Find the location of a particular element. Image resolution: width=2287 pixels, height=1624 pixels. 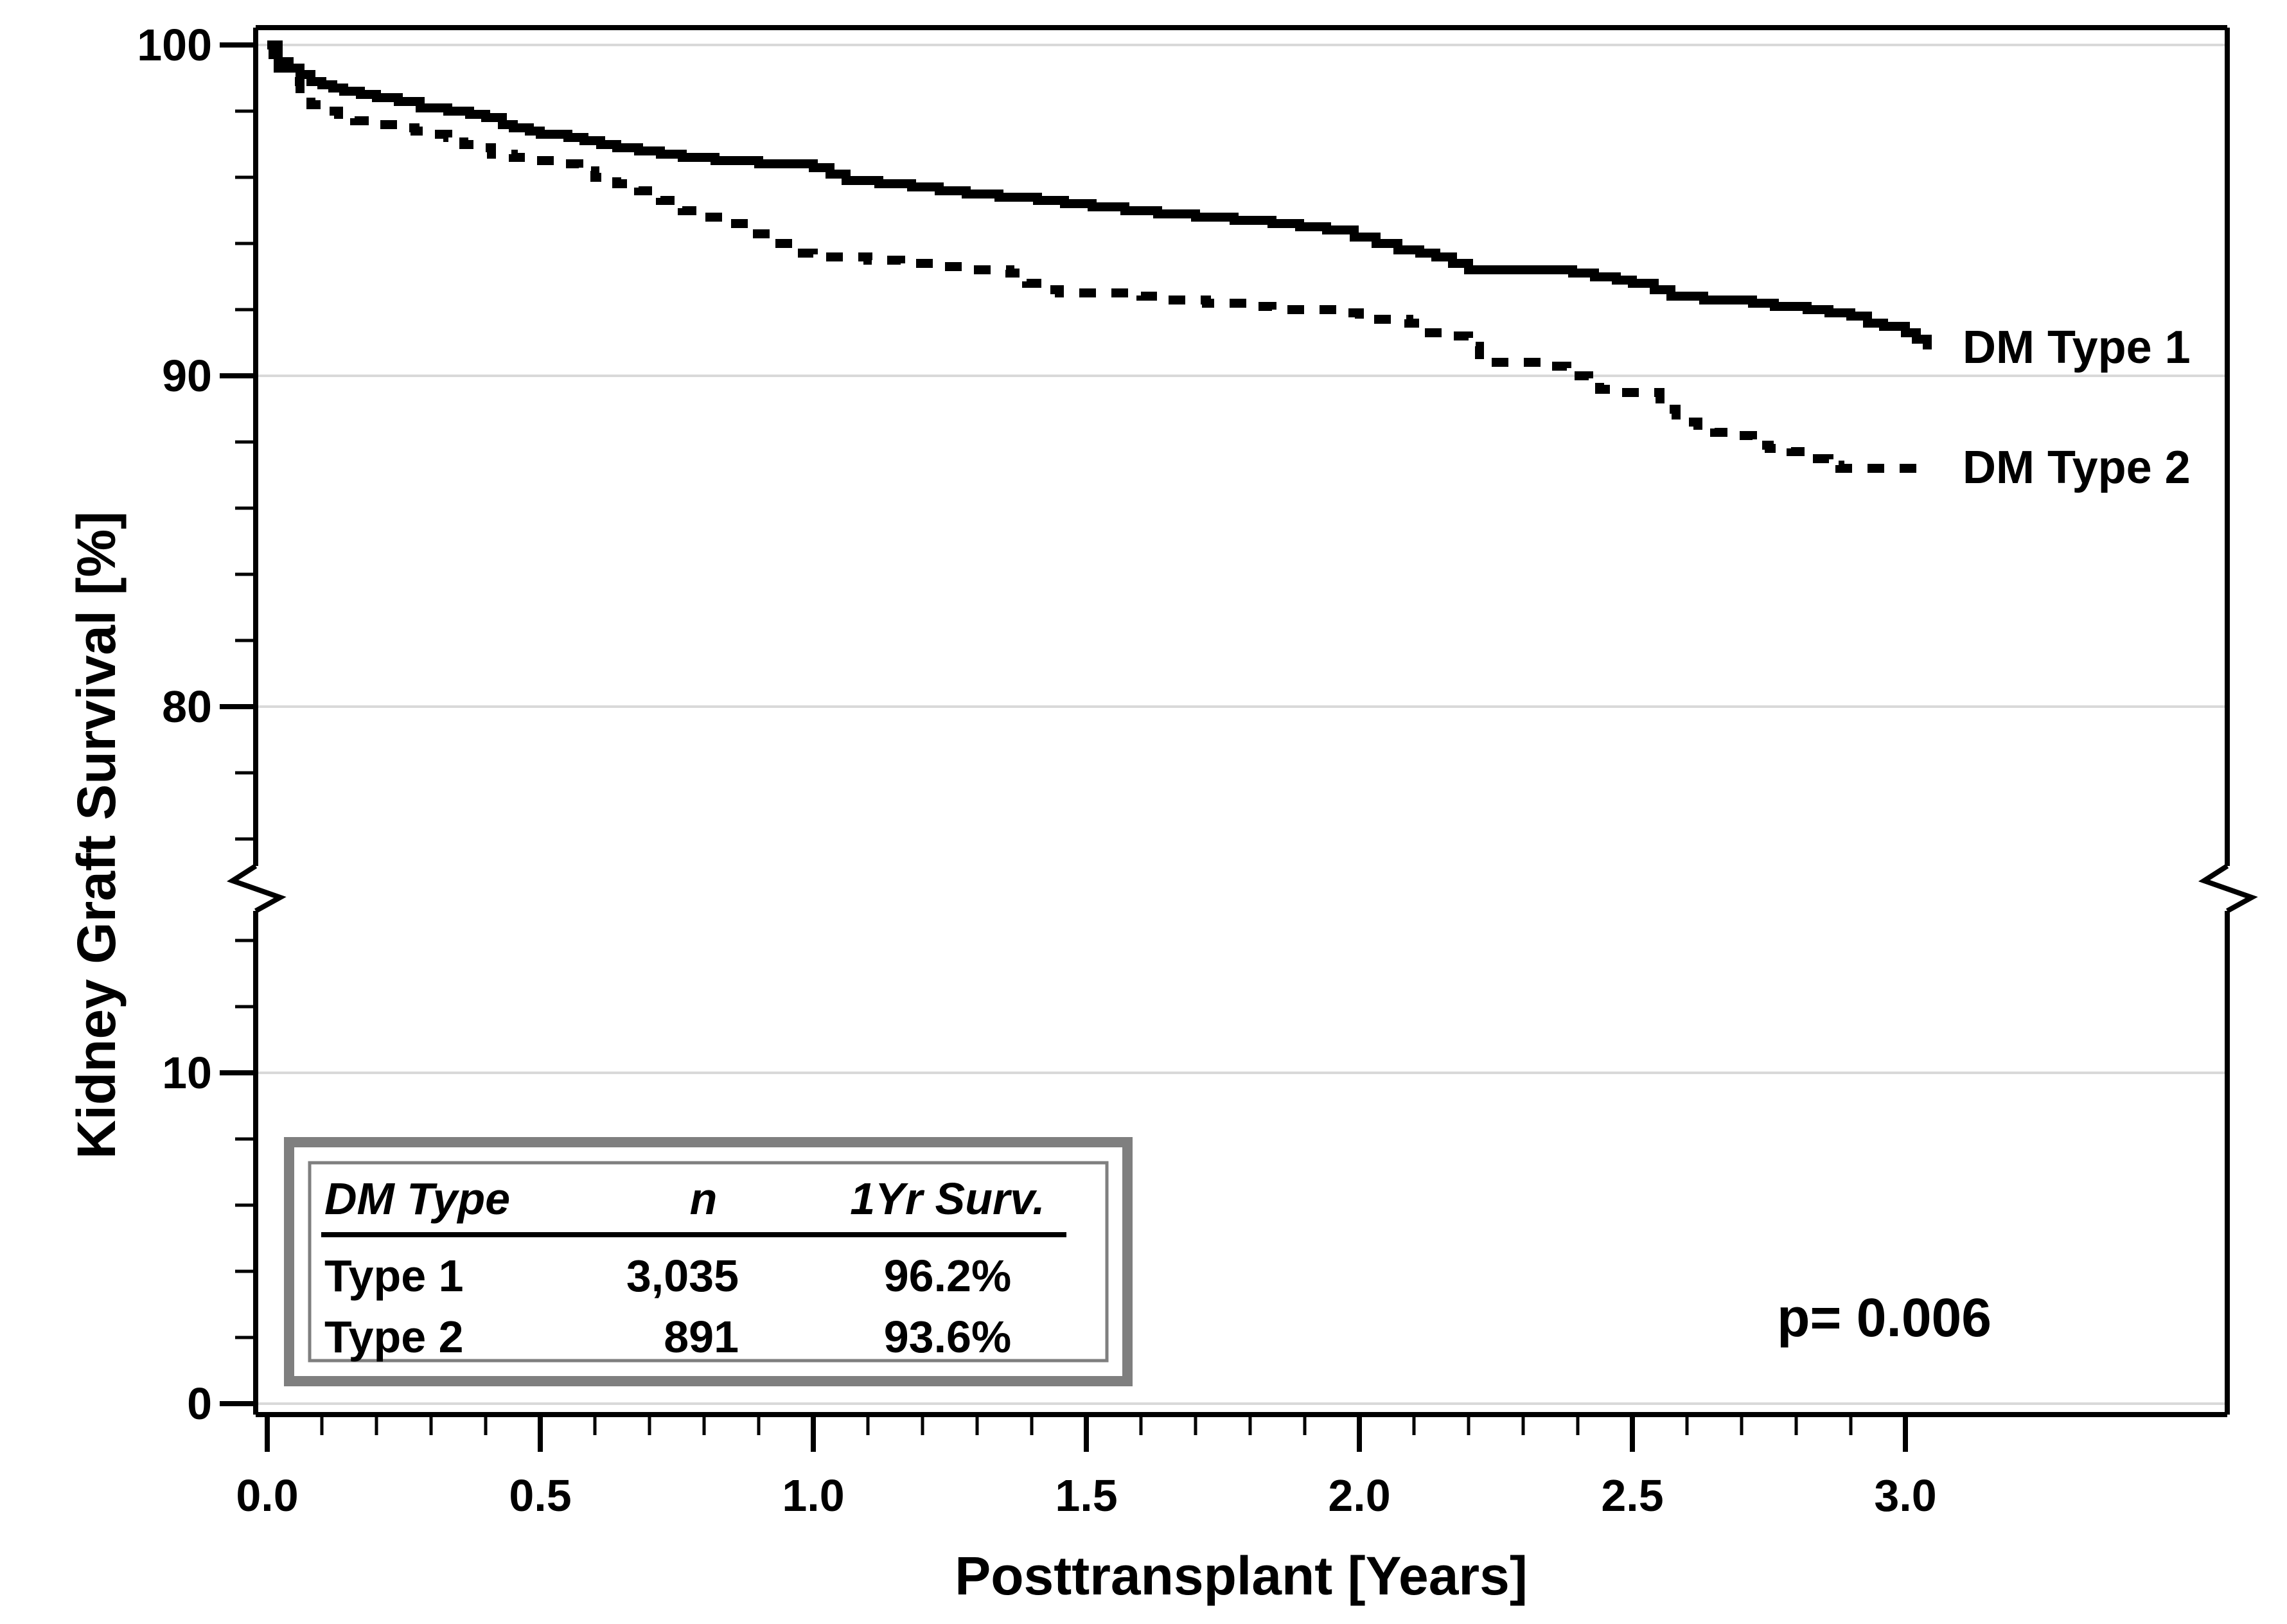

table-row1-dm-type: Type 1 is located at coordinates (394, 1276).